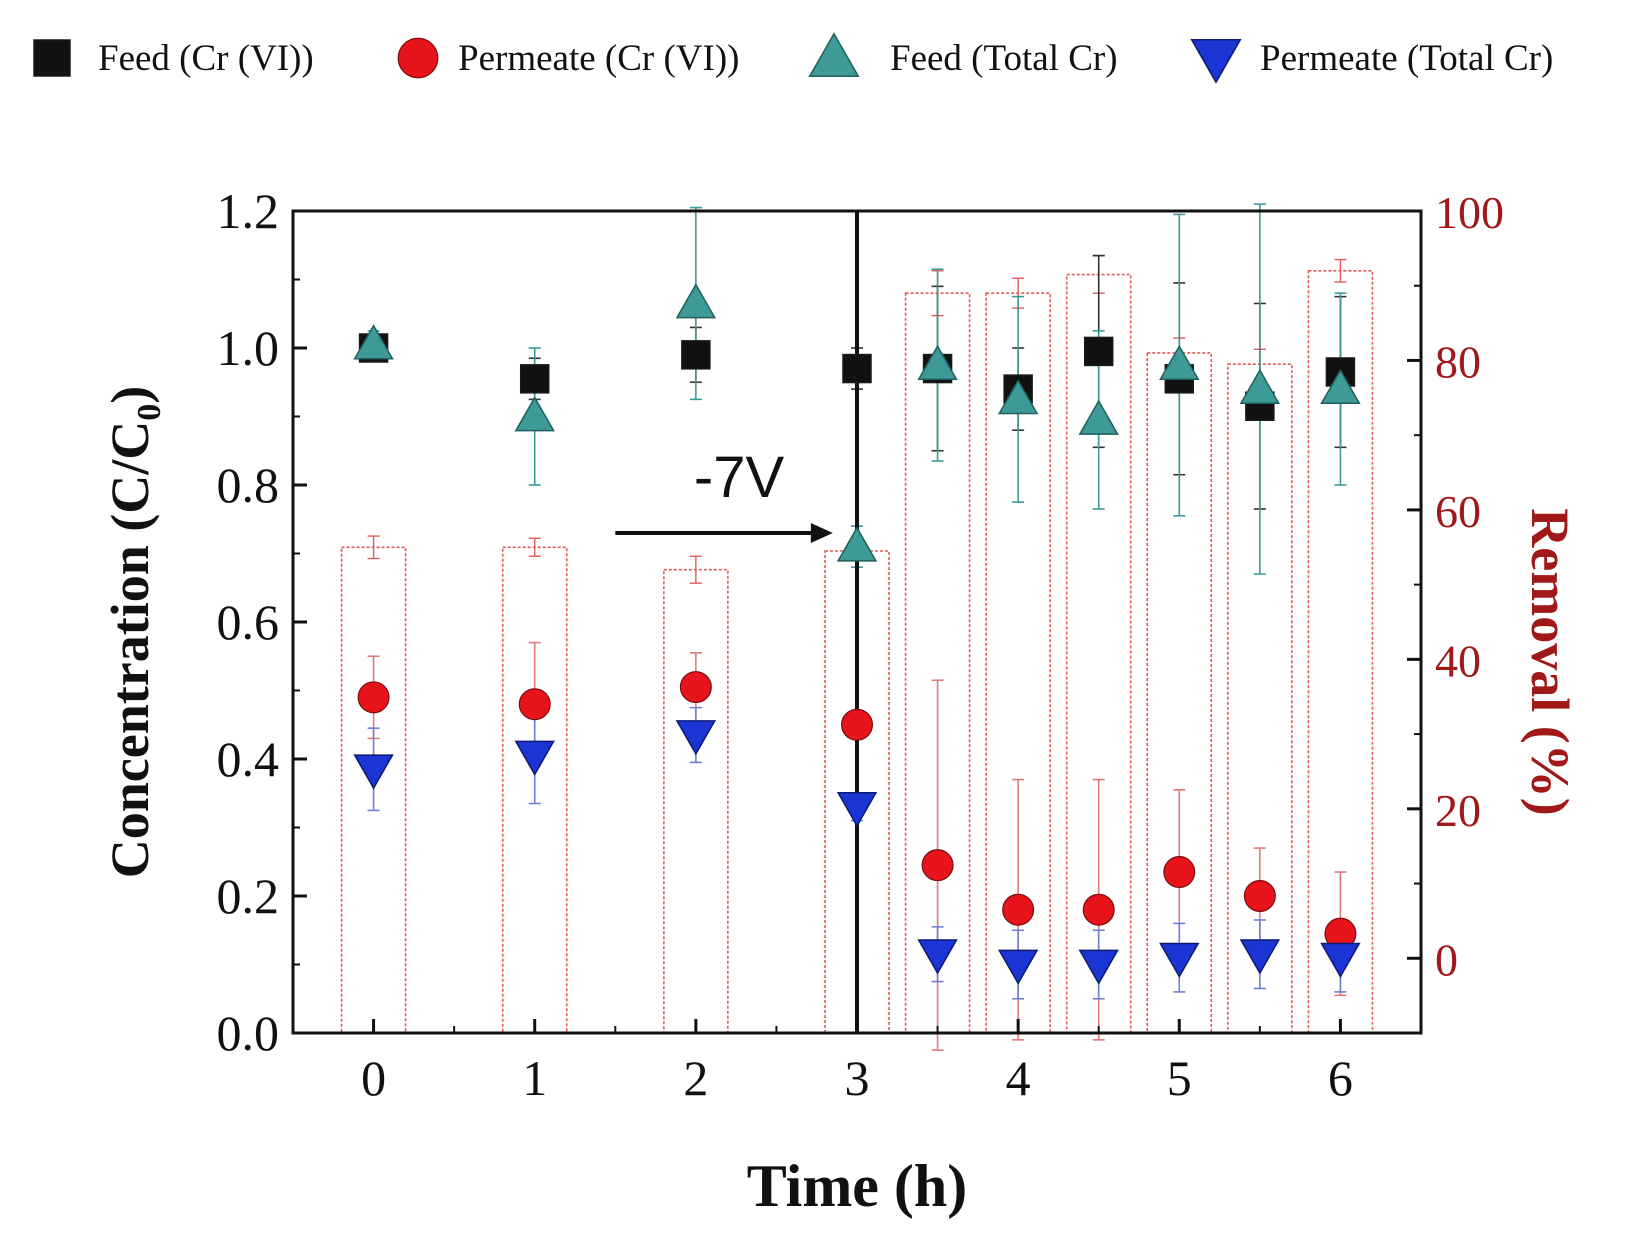 The width and height of the screenshot is (1640, 1237). Describe the element at coordinates (534, 1078) in the screenshot. I see `x-tick-label: 1` at that location.